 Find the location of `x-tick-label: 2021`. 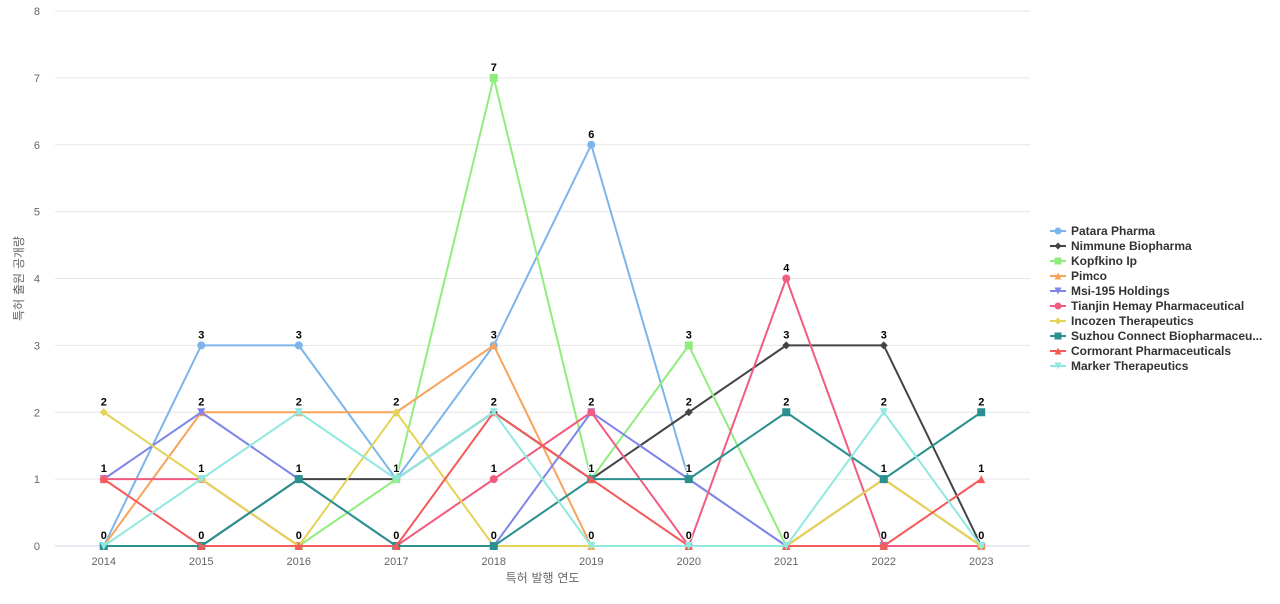

x-tick-label: 2021 is located at coordinates (786, 562).